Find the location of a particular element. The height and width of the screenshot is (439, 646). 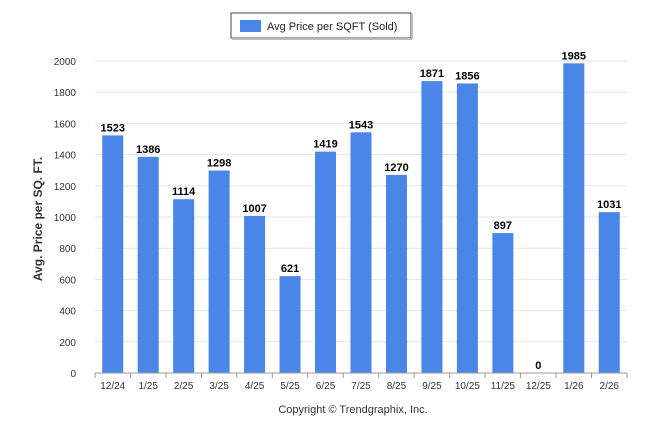

data-label: 621 is located at coordinates (290, 269).